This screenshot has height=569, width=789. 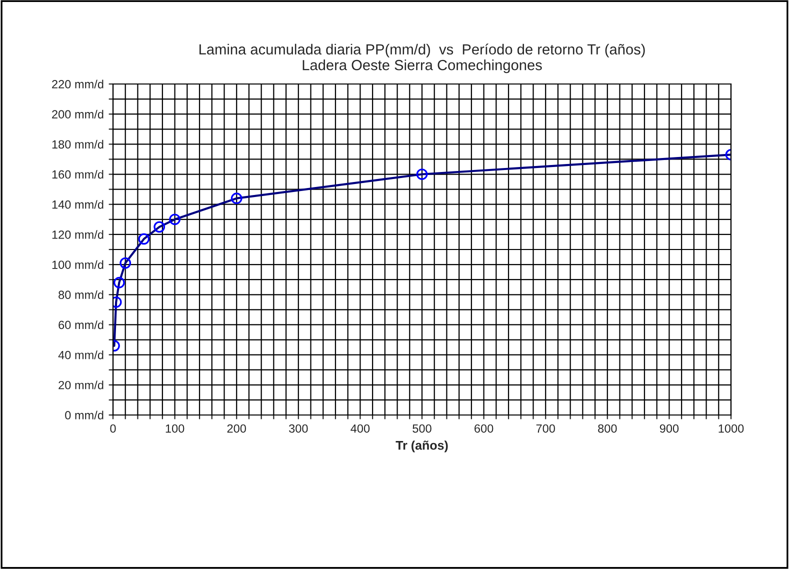 What do you see at coordinates (78, 144) in the screenshot?
I see `y-tick-label: 180 mm/d` at bounding box center [78, 144].